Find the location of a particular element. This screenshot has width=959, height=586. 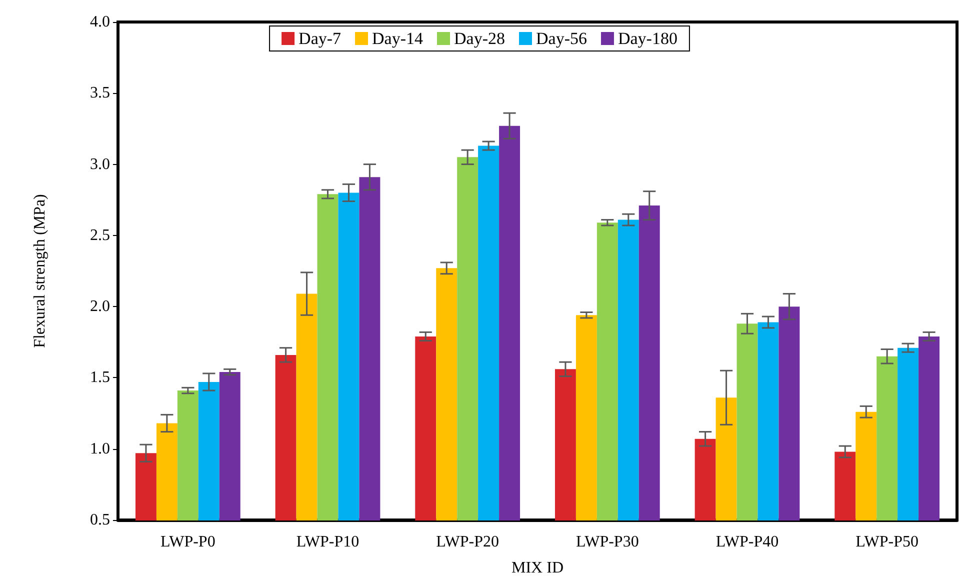

legend-label: Day-56 is located at coordinates (561, 38).